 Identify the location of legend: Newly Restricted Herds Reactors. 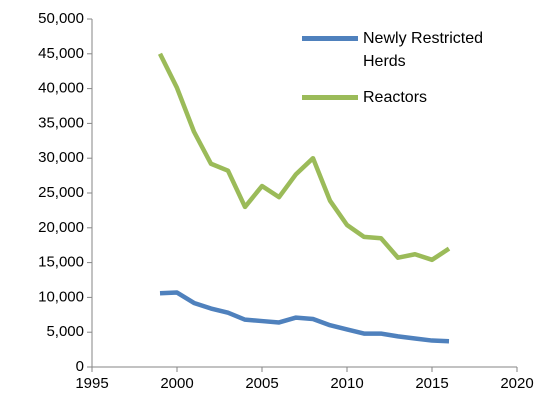
(407, 74).